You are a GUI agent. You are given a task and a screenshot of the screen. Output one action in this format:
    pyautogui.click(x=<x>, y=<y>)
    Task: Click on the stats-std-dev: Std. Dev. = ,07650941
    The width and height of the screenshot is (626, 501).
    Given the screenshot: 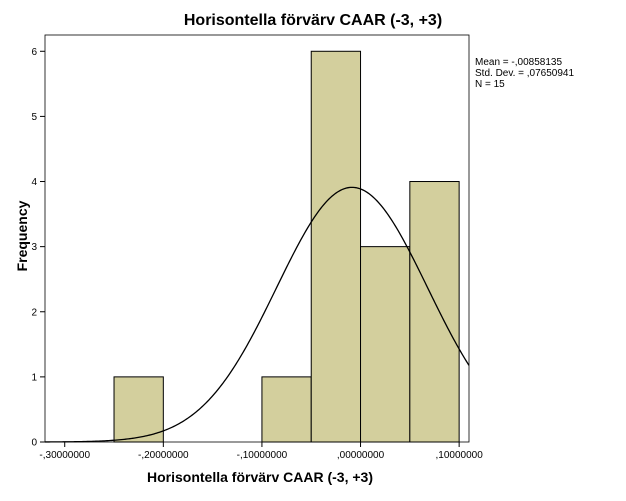 What is the action you would take?
    pyautogui.click(x=525, y=73)
    